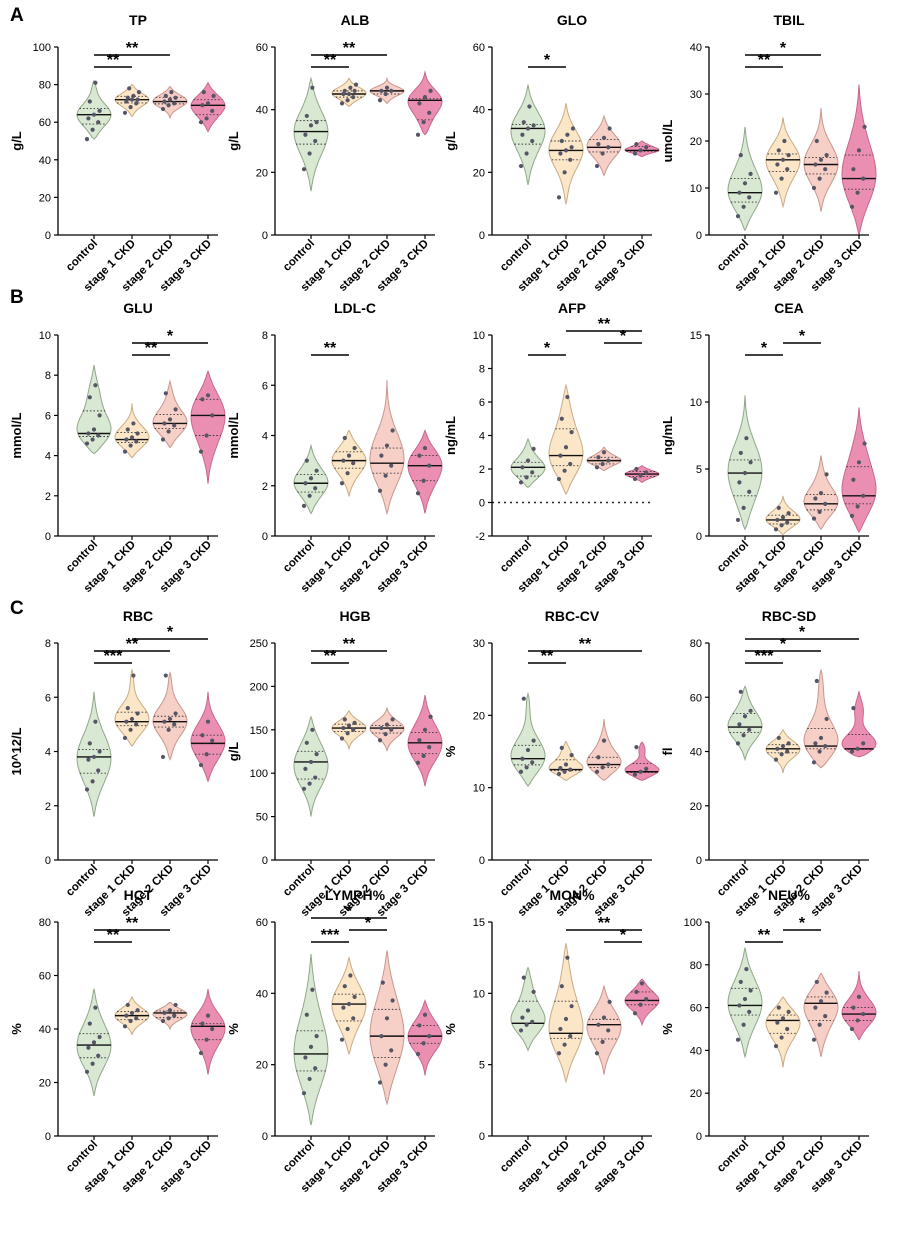  What do you see at coordinates (479, 994) in the screenshot?
I see `y-tick-label: 10` at bounding box center [479, 994].